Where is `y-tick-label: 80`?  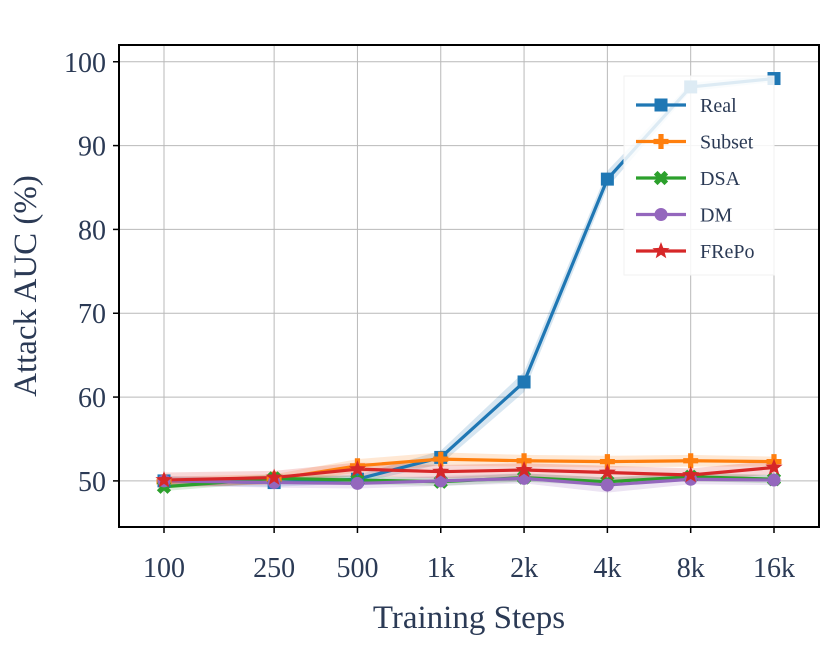
y-tick-label: 80 is located at coordinates (92, 230).